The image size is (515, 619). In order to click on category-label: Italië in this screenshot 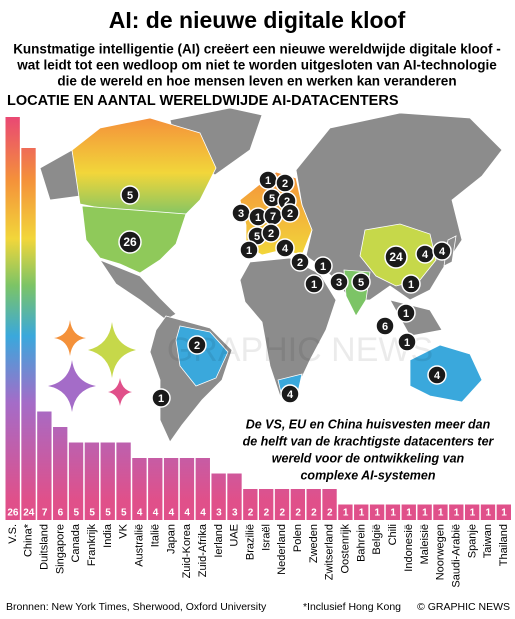, I will do `click(155, 535)`.